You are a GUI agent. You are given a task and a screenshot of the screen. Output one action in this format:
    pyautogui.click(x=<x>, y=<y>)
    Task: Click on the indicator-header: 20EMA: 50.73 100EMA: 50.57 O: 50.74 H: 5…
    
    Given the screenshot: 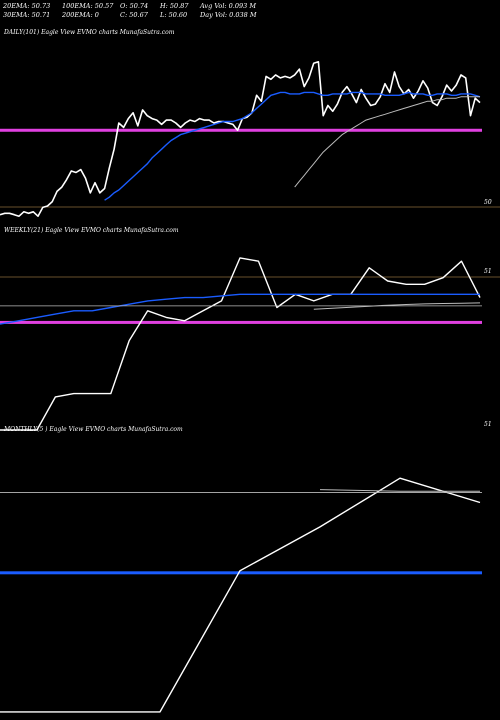 What is the action you would take?
    pyautogui.click(x=250, y=11)
    